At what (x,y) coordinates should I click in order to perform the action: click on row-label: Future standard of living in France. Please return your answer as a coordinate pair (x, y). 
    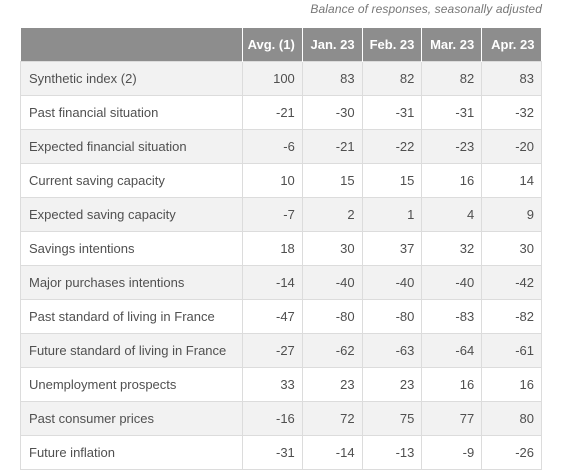
    Looking at the image, I should click on (131, 350).